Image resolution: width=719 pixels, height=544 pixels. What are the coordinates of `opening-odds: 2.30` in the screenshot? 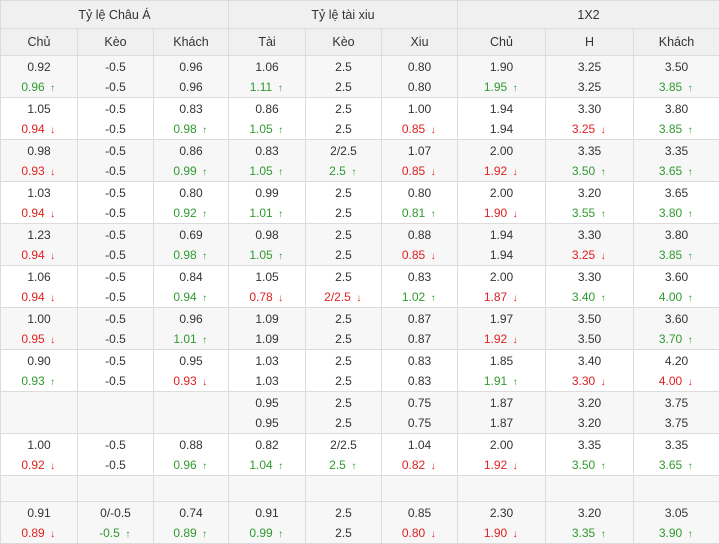 It's located at (501, 513).